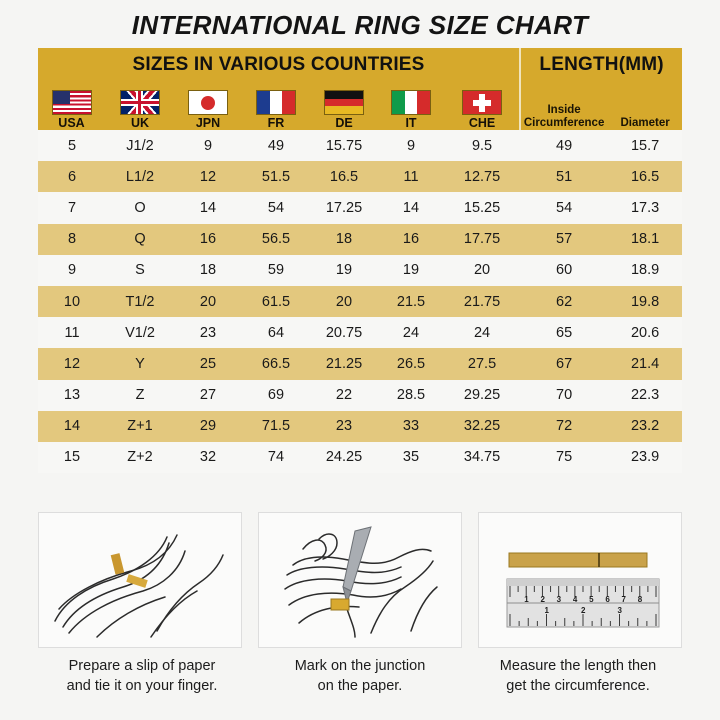  I want to click on cell-de: 18, so click(344, 239).